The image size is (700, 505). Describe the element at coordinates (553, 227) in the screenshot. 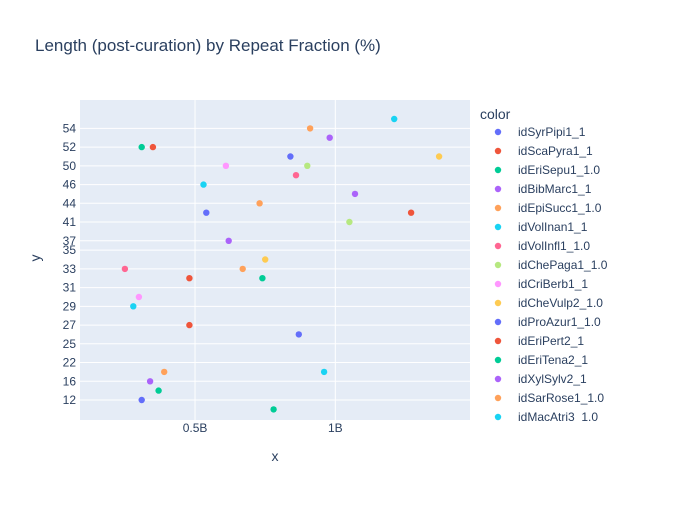

I see `legend-label: idVolInan1_1` at that location.